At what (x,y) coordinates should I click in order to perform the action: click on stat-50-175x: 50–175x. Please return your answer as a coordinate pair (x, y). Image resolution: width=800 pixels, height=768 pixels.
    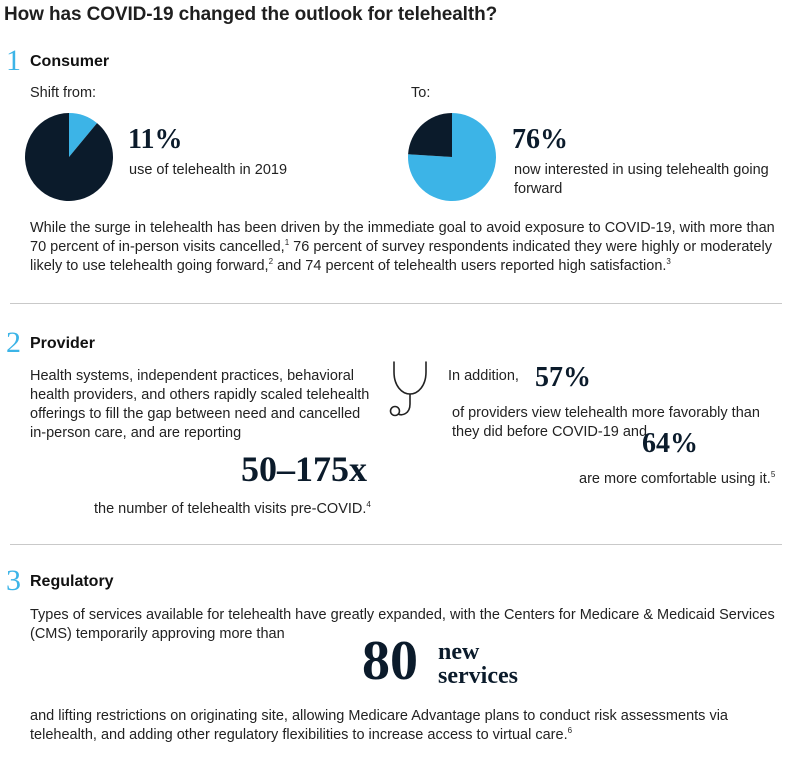
    Looking at the image, I should click on (304, 469).